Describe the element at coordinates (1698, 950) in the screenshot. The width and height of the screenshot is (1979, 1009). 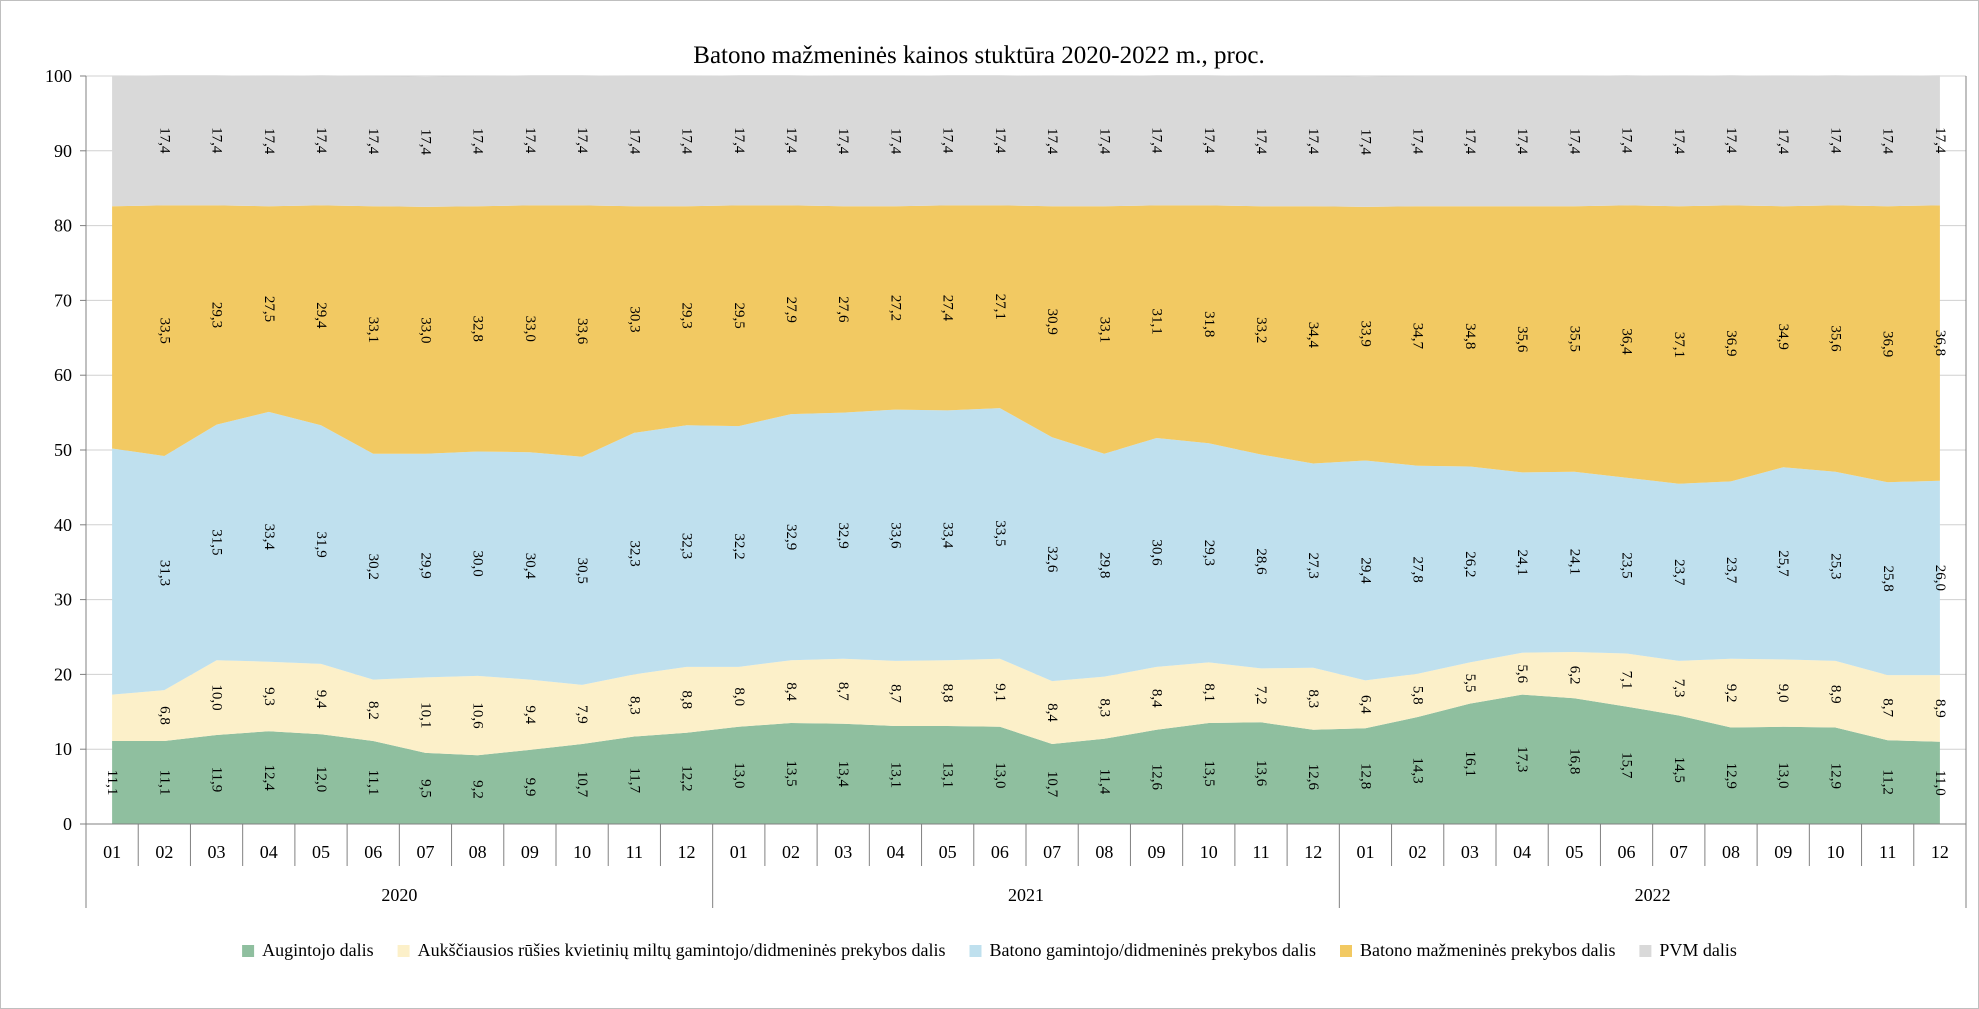
I see `legend-label: PVM dalis` at that location.